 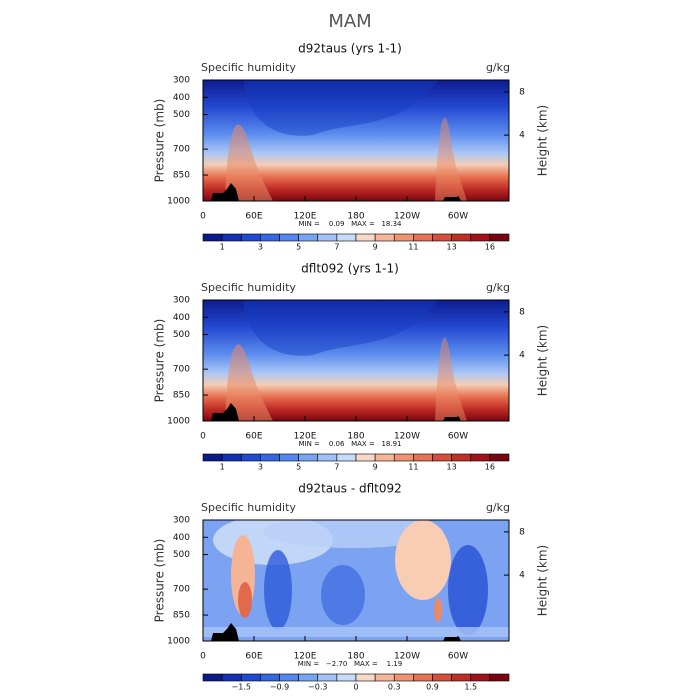 What do you see at coordinates (253, 657) in the screenshot?
I see `x-tick-label: 60E` at bounding box center [253, 657].